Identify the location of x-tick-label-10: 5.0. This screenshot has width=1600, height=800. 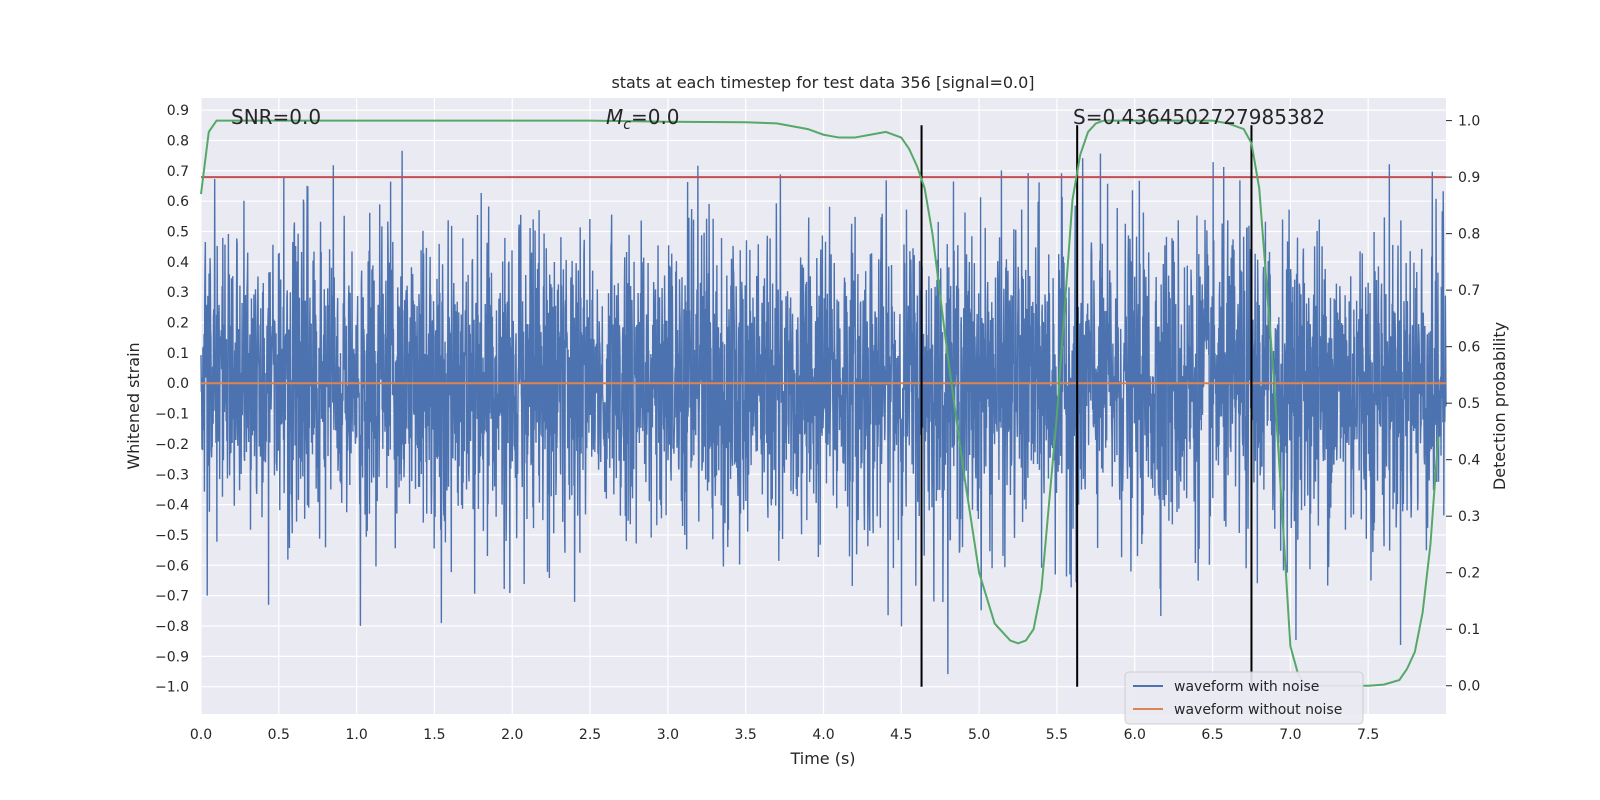
(979, 735).